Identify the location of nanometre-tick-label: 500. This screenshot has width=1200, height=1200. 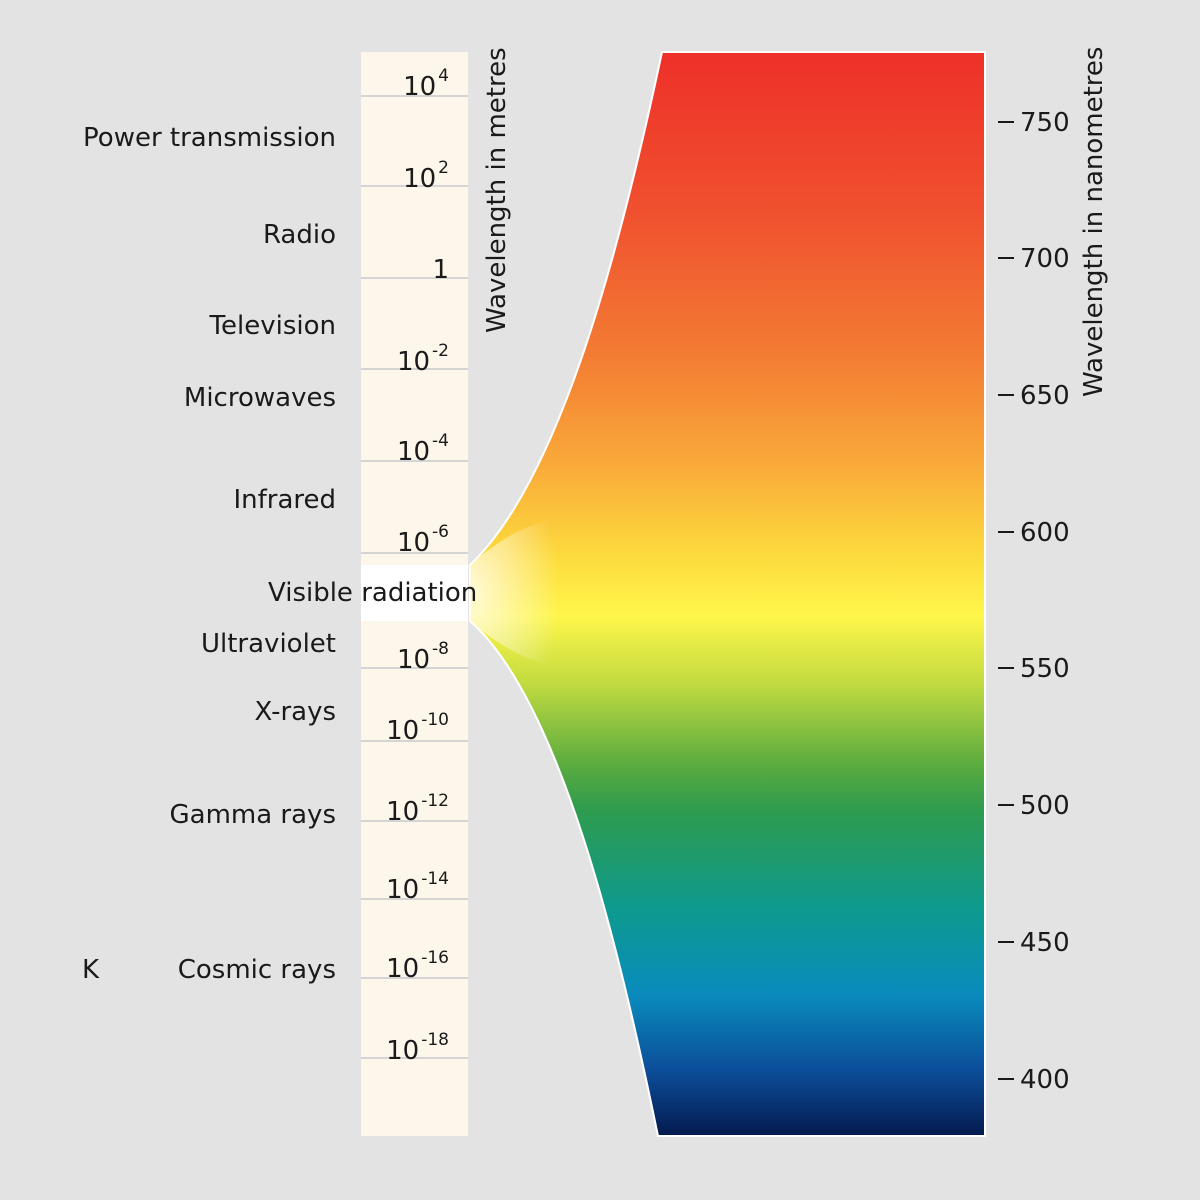
(1045, 806).